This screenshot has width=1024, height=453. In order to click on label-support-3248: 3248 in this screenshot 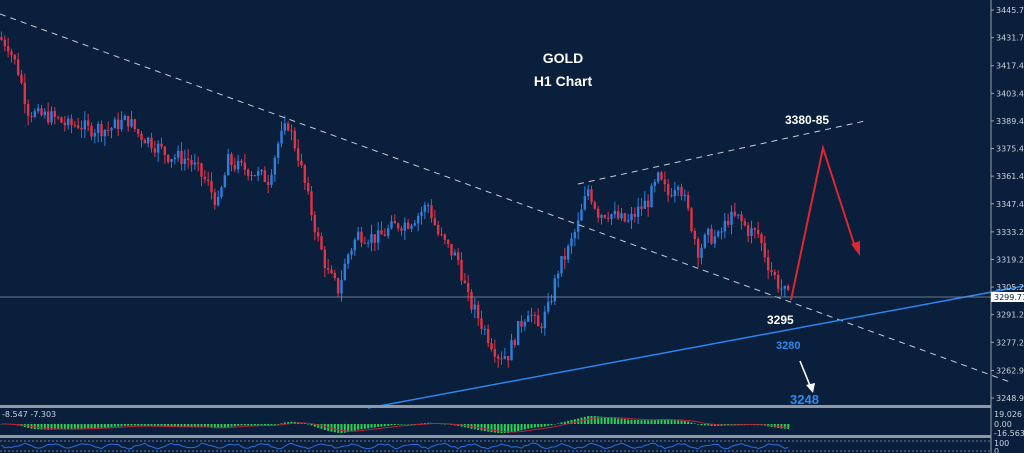, I will do `click(804, 399)`.